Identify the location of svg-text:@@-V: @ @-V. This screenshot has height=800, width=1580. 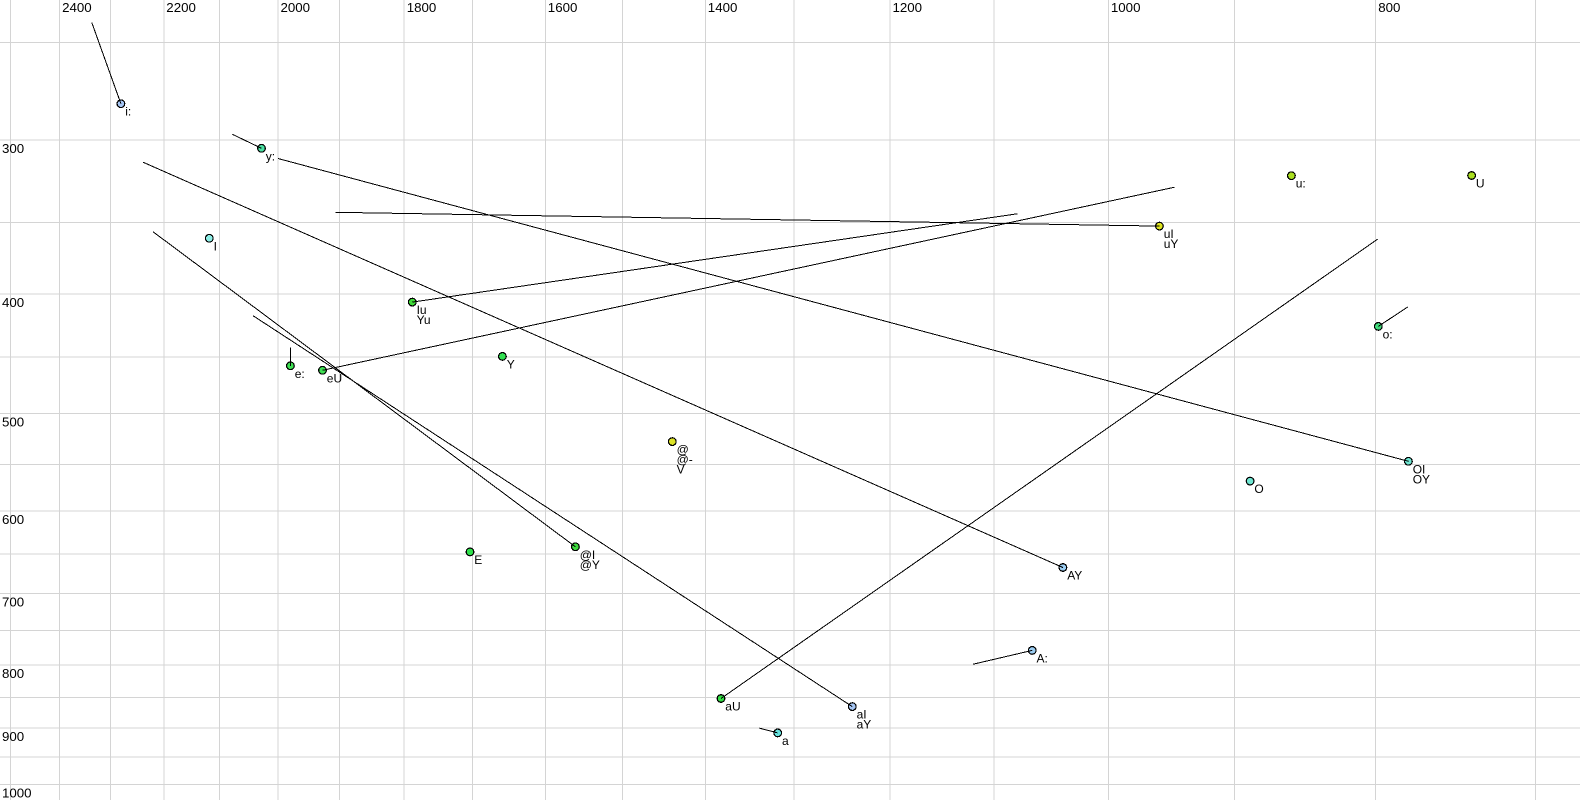
(685, 460).